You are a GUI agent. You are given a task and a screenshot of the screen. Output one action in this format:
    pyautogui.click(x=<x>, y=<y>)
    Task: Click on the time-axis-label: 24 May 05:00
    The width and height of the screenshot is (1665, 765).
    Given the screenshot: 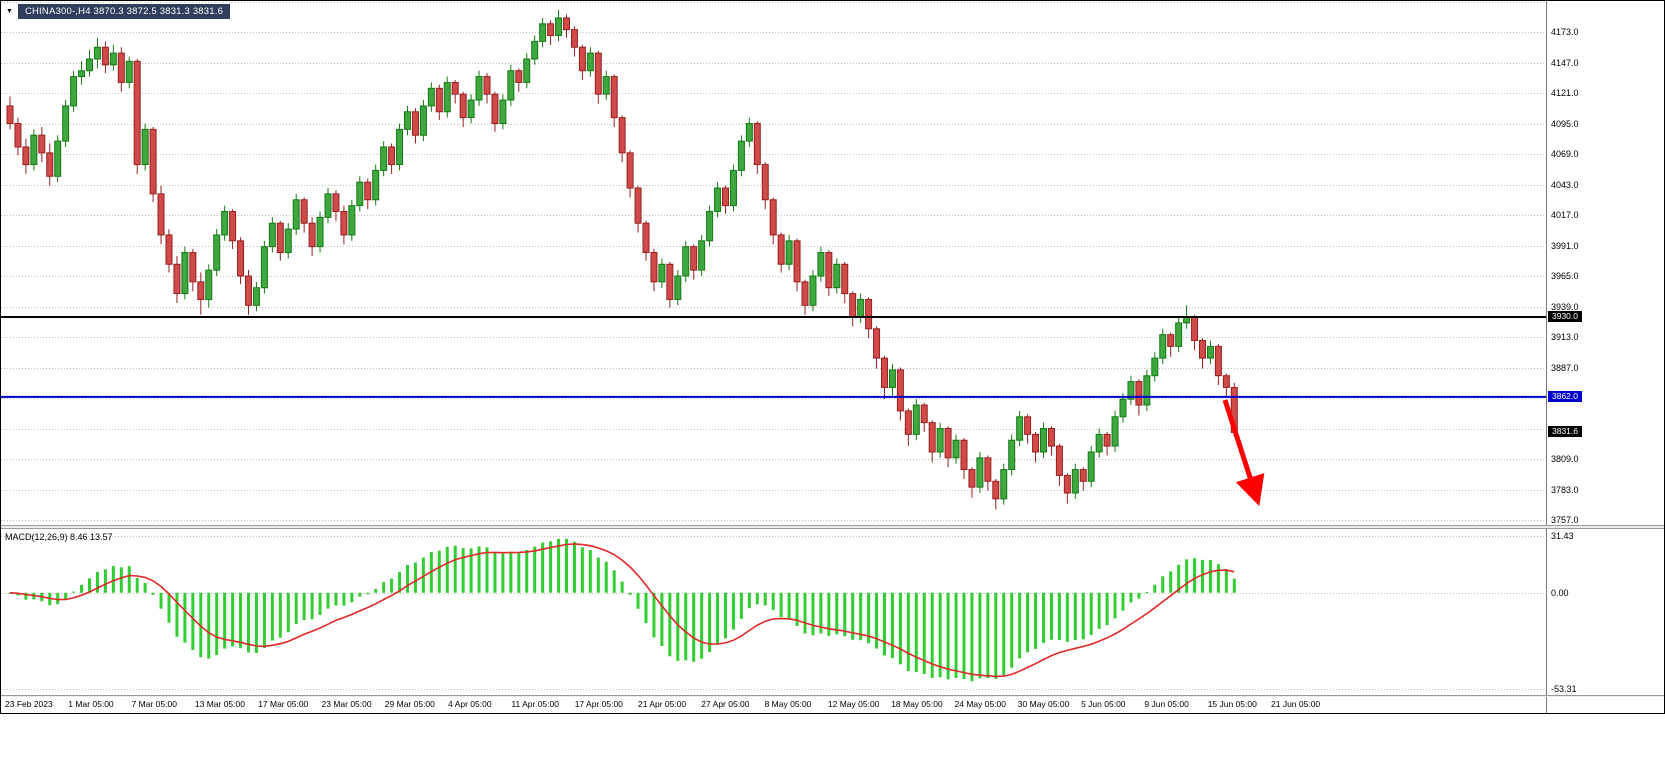 What is the action you would take?
    pyautogui.click(x=980, y=704)
    